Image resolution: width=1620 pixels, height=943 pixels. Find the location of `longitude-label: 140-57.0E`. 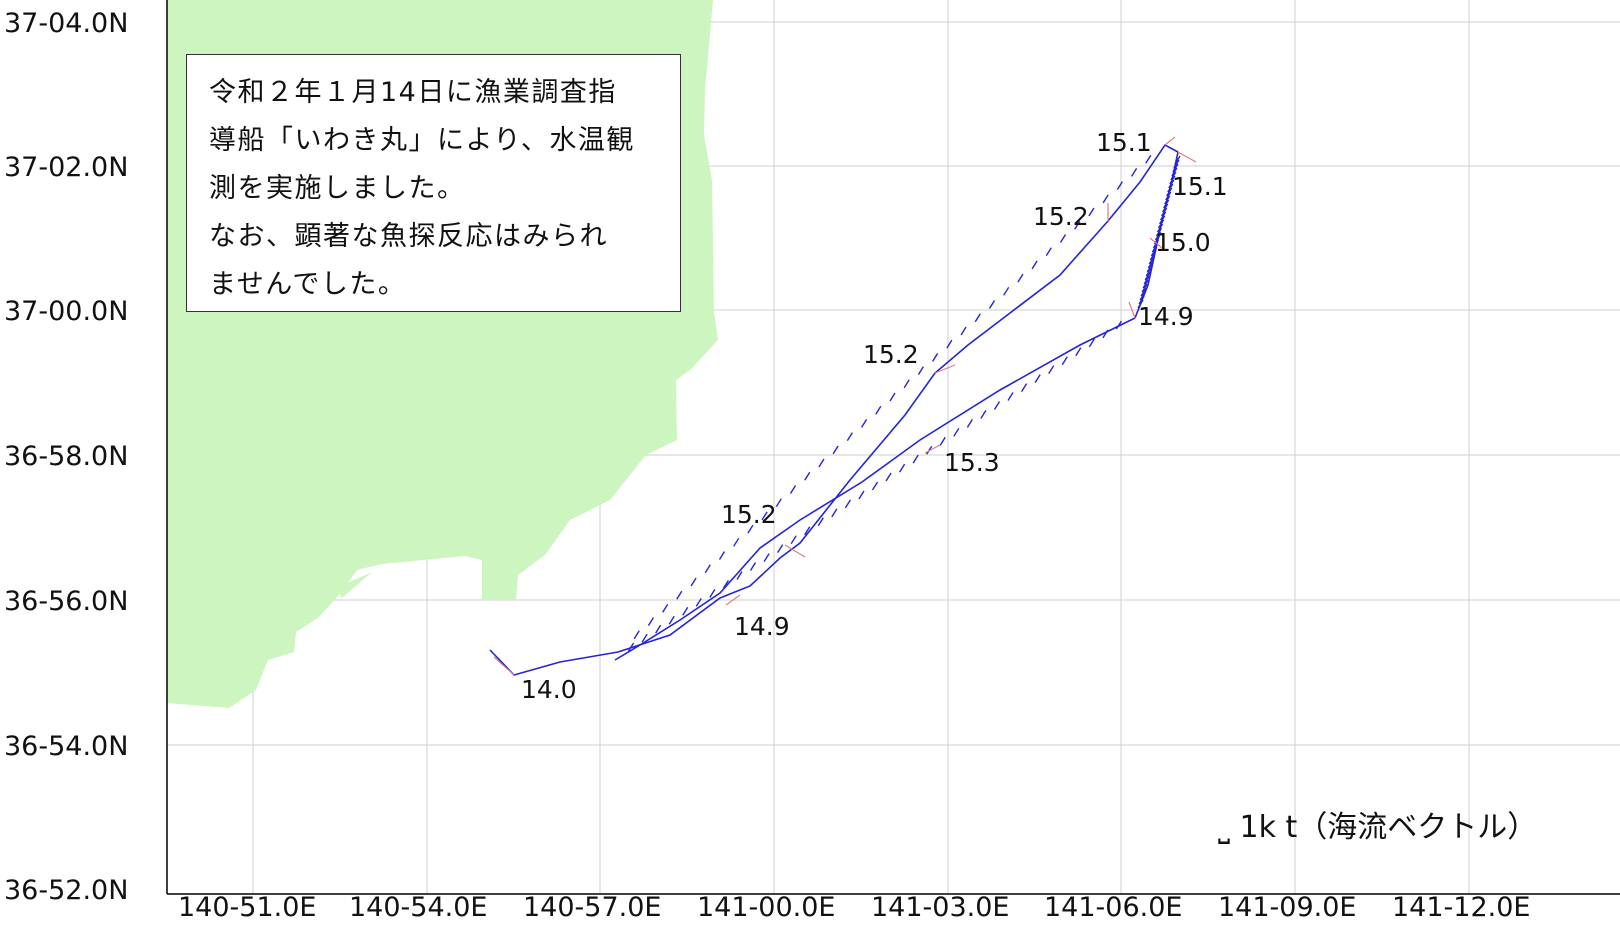

longitude-label: 140-57.0E is located at coordinates (592, 907).